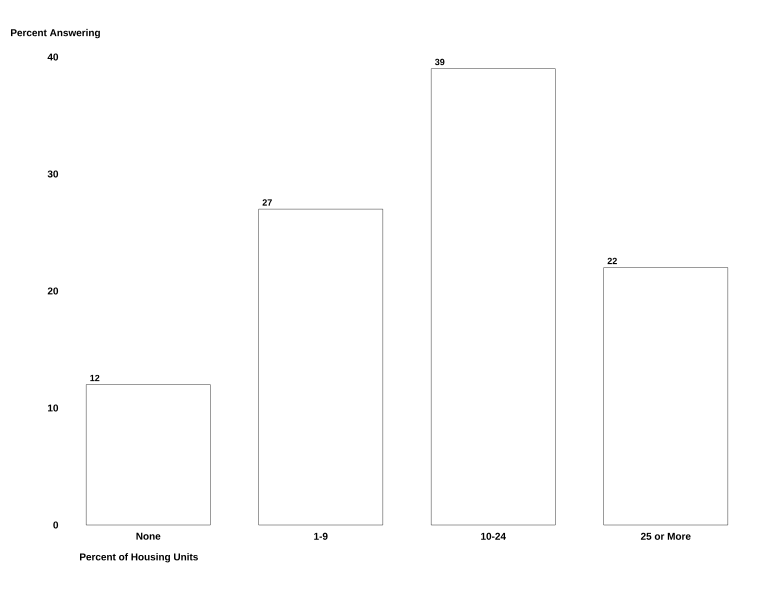 This screenshot has width=775, height=613. Describe the element at coordinates (148, 536) in the screenshot. I see `x-tick-label: None` at that location.